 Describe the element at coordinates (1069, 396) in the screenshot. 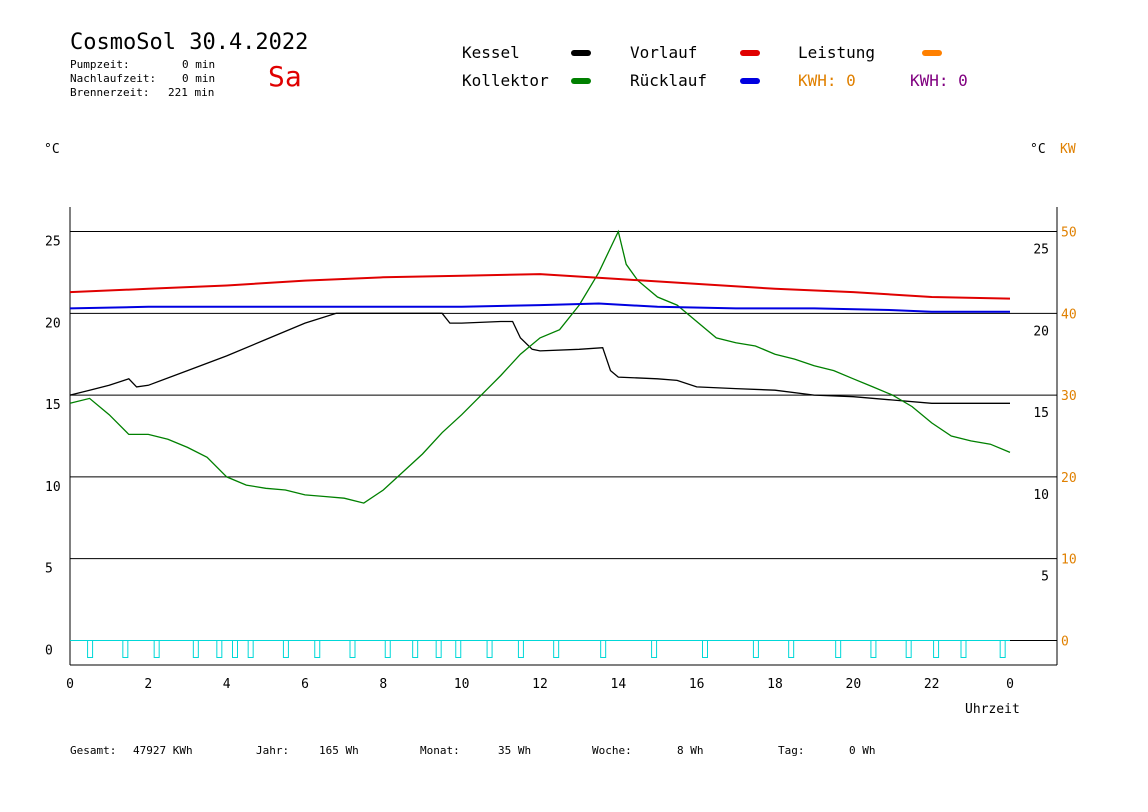

I see `right-kw-tick-label-30: 30` at that location.